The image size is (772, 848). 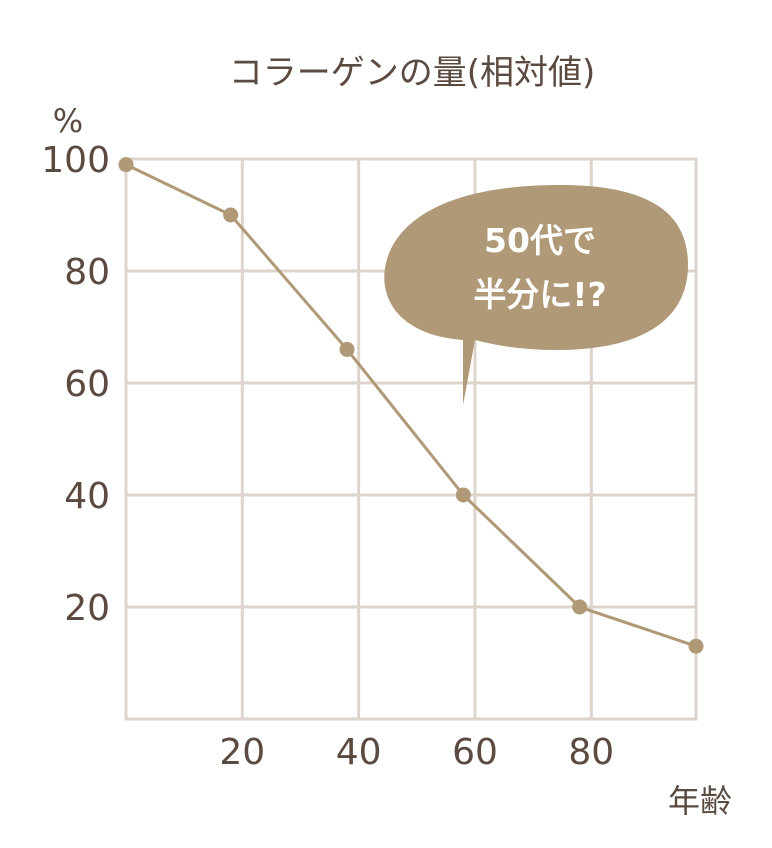 What do you see at coordinates (75, 160) in the screenshot?
I see `y-tick-100: 100` at bounding box center [75, 160].